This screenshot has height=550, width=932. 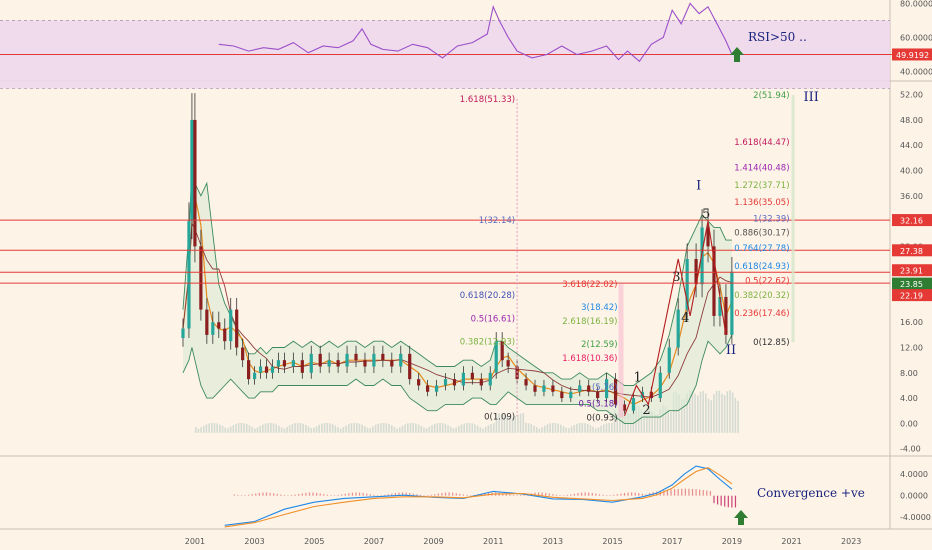 I want to click on fib-right-label: 0.764(27.78), so click(x=761, y=249).